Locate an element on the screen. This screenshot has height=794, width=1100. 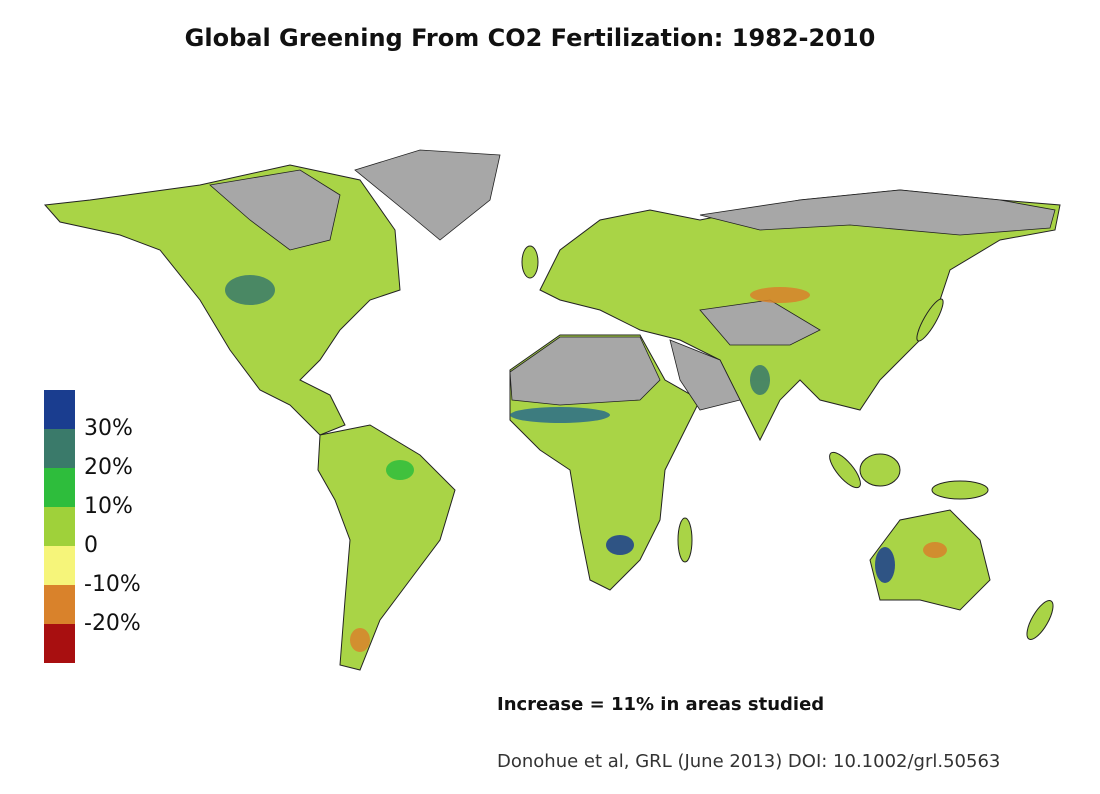
arabia is located at coordinates (705, 375).